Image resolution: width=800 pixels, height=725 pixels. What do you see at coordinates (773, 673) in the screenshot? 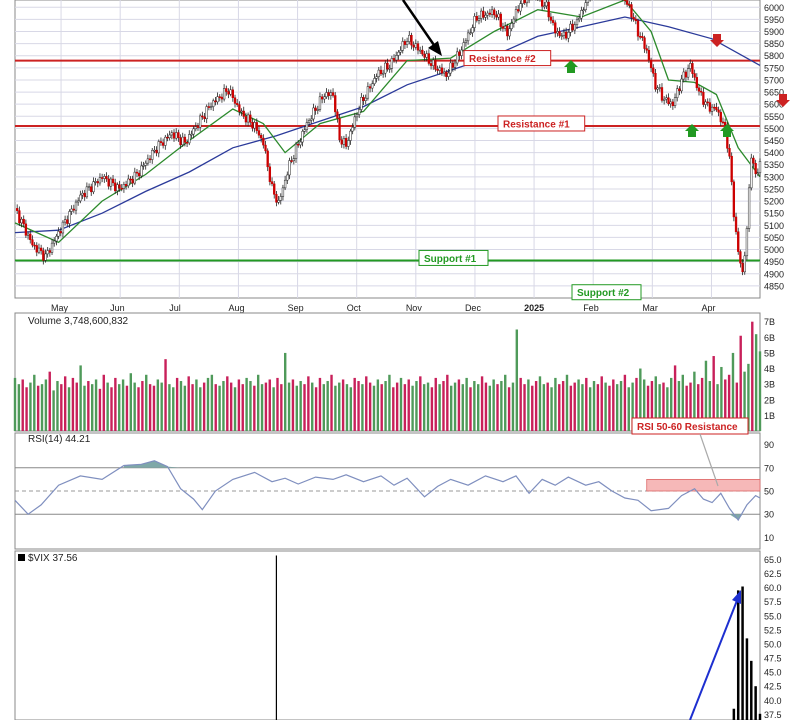
I see `vix-tick-label: 45.0` at bounding box center [773, 673].